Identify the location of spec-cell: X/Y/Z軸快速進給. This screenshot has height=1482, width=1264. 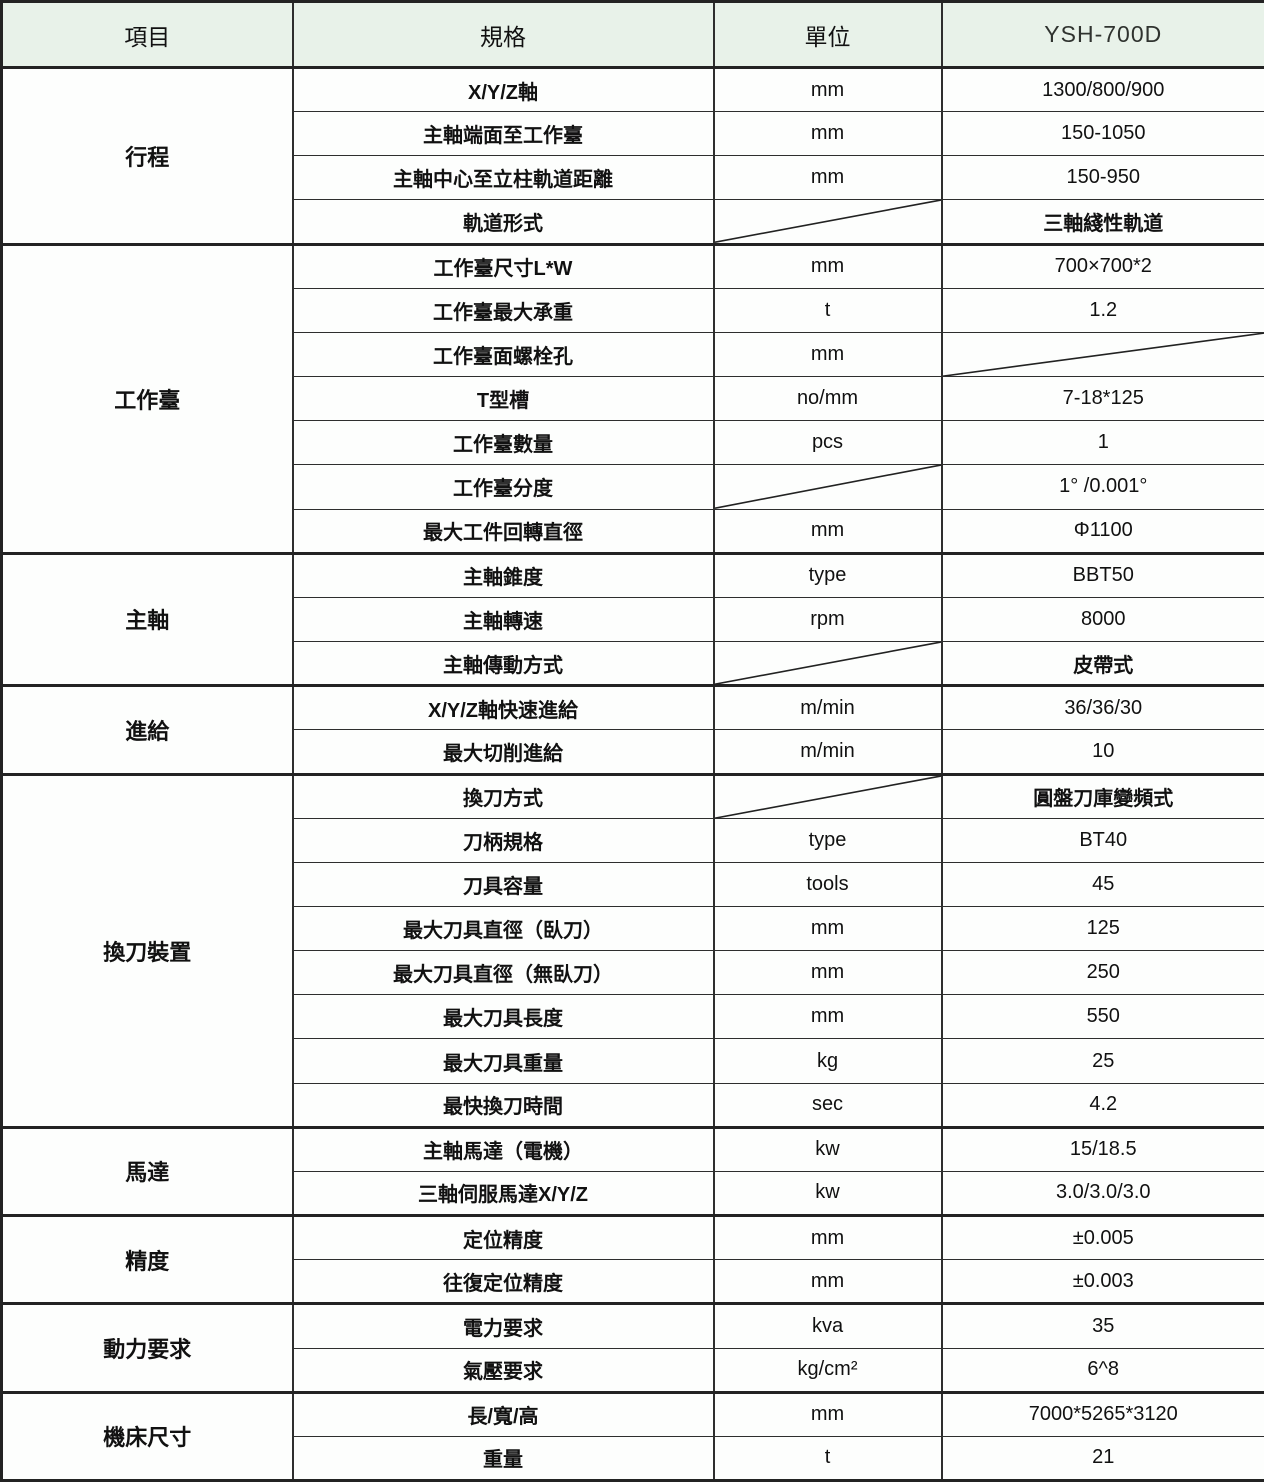
(503, 707).